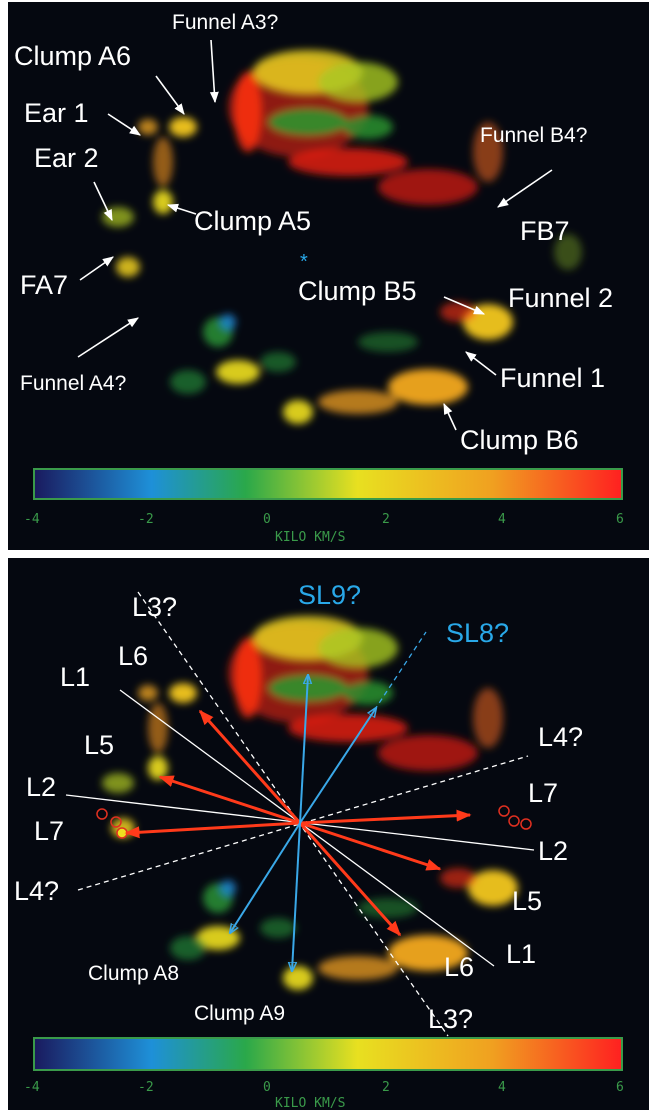  What do you see at coordinates (154, 607) in the screenshot?
I see `label-l3-top: L3?` at bounding box center [154, 607].